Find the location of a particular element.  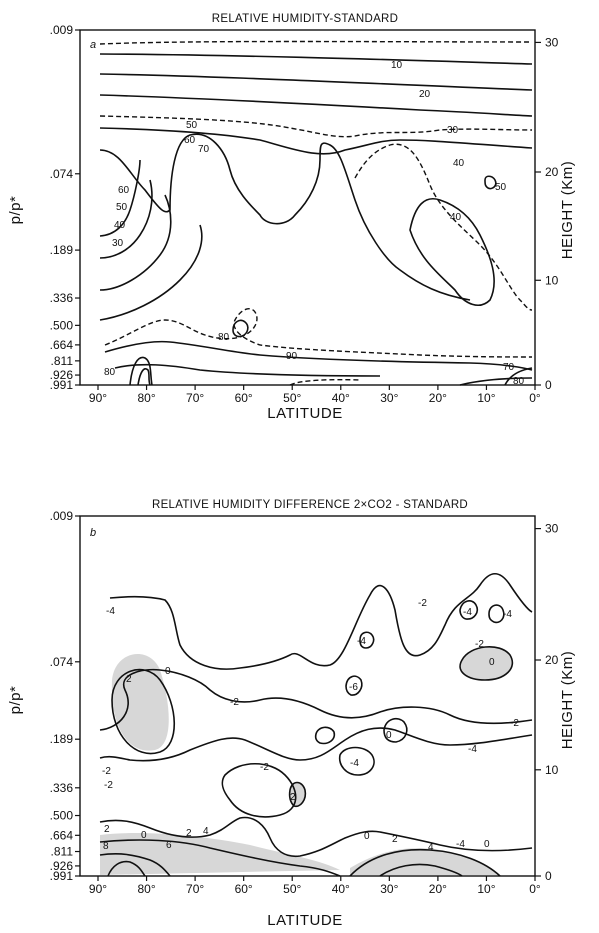

contour-label: 8 is located at coordinates (106, 846).